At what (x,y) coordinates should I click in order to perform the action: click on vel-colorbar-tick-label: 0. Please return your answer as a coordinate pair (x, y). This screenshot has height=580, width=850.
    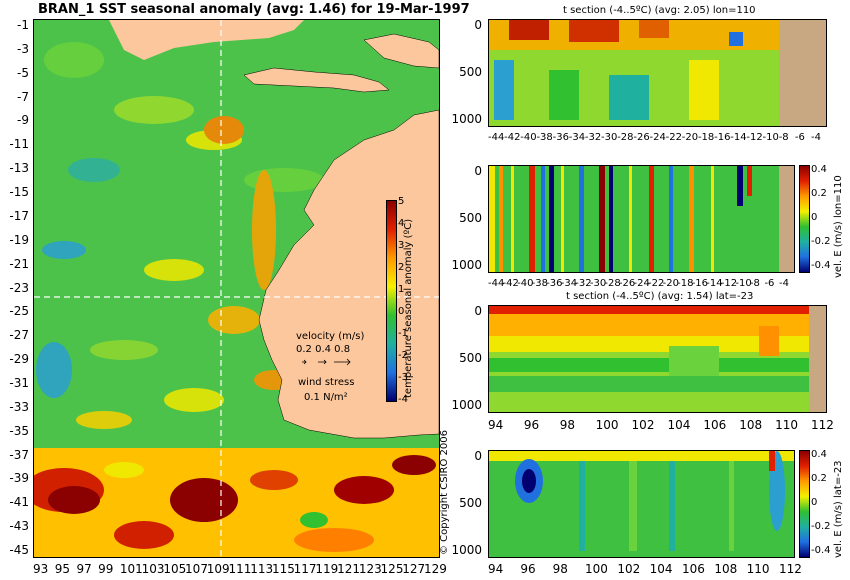
    Looking at the image, I should click on (814, 502).